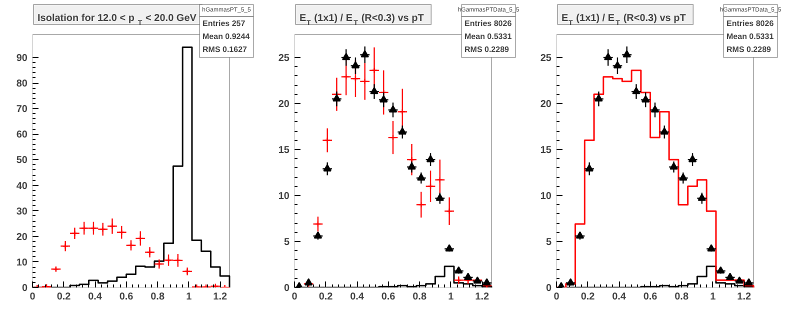 The width and height of the screenshot is (787, 323). What do you see at coordinates (22, 135) in the screenshot?
I see `y-tick-label: 60` at bounding box center [22, 135].